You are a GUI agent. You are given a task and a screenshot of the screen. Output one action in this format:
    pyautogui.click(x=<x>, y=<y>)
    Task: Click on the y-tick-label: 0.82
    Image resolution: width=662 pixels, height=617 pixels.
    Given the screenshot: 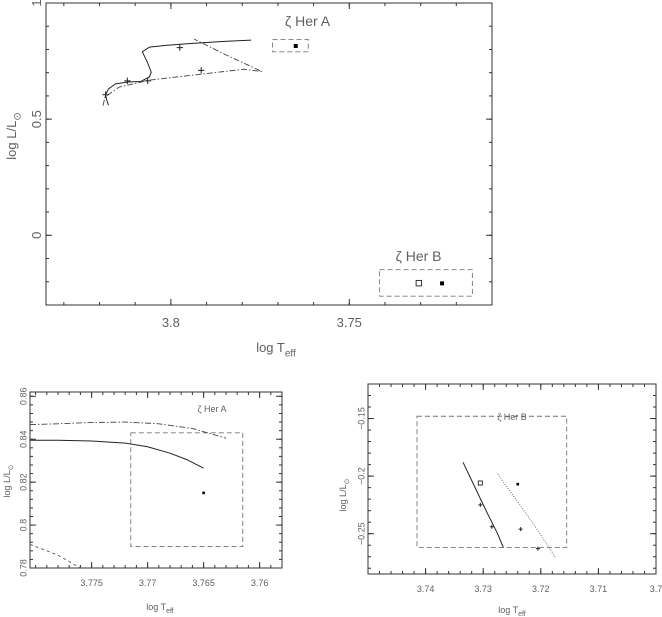 What is the action you would take?
    pyautogui.click(x=23, y=482)
    